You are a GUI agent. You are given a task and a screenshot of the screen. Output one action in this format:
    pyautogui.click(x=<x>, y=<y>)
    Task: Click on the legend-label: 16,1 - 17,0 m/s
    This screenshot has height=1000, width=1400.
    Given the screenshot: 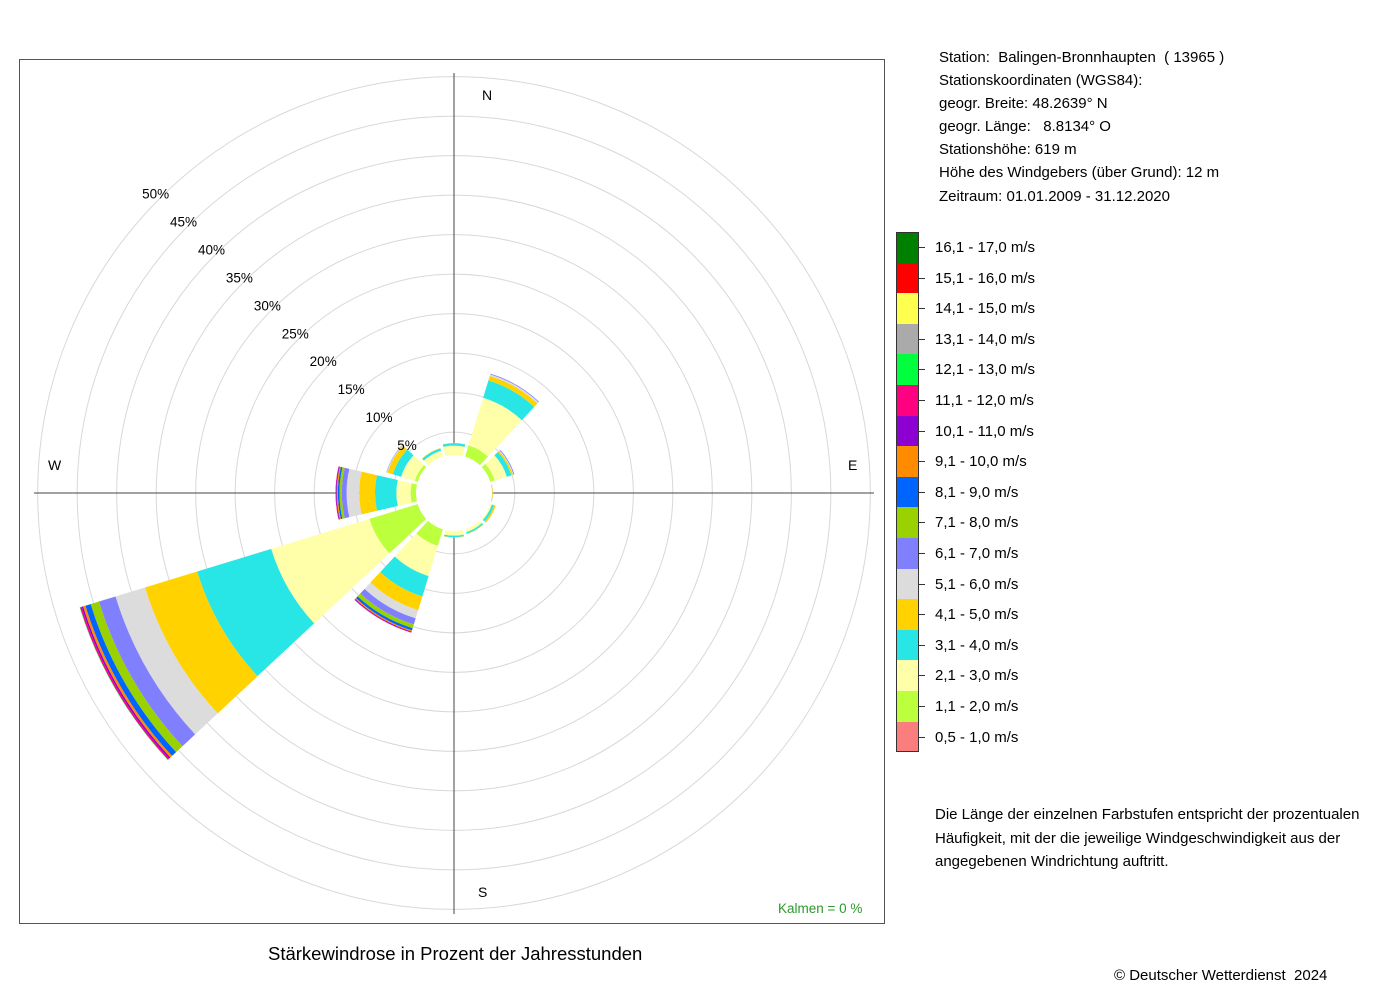 What is the action you would take?
    pyautogui.click(x=985, y=247)
    